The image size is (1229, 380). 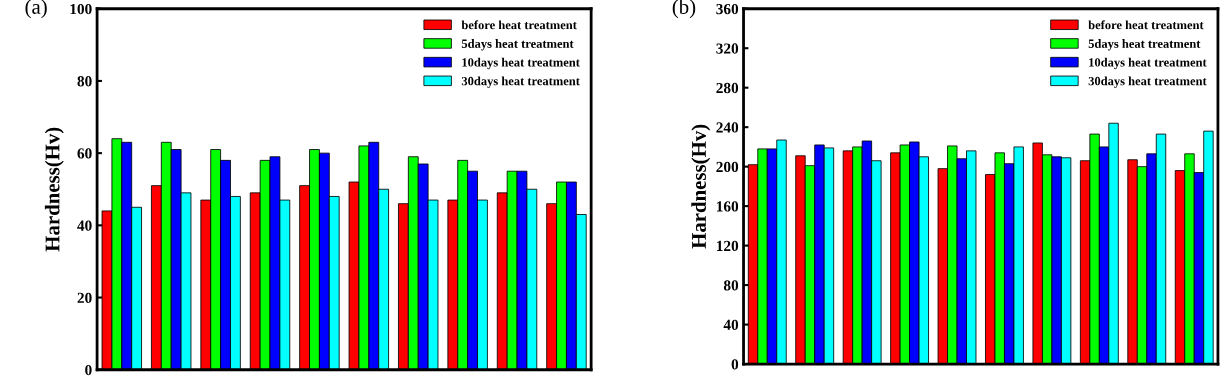 I want to click on y-tick-label: 240, so click(x=727, y=127).